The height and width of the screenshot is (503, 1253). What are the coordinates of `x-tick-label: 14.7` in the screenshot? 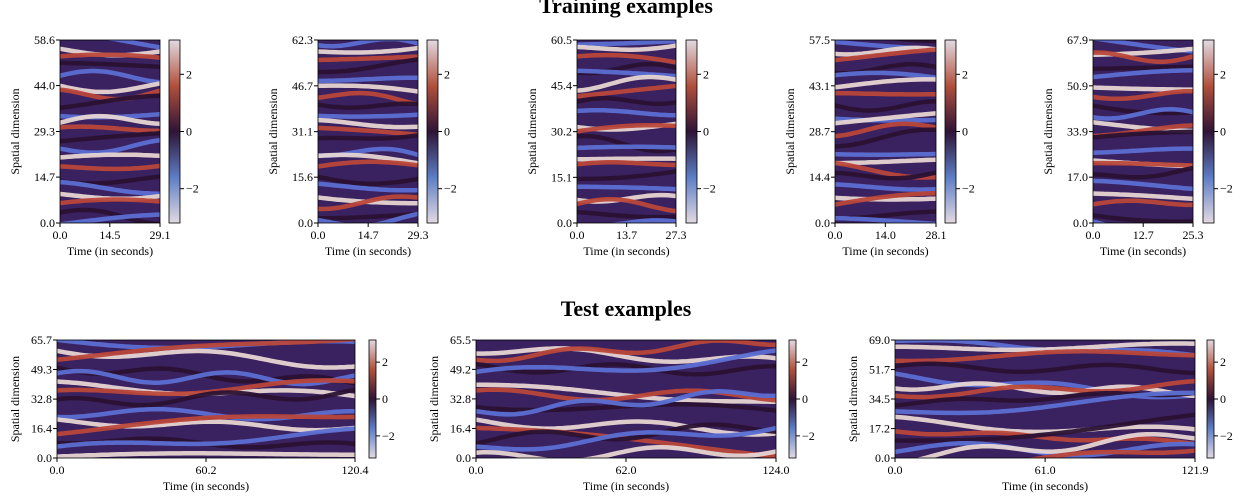 It's located at (368, 235).